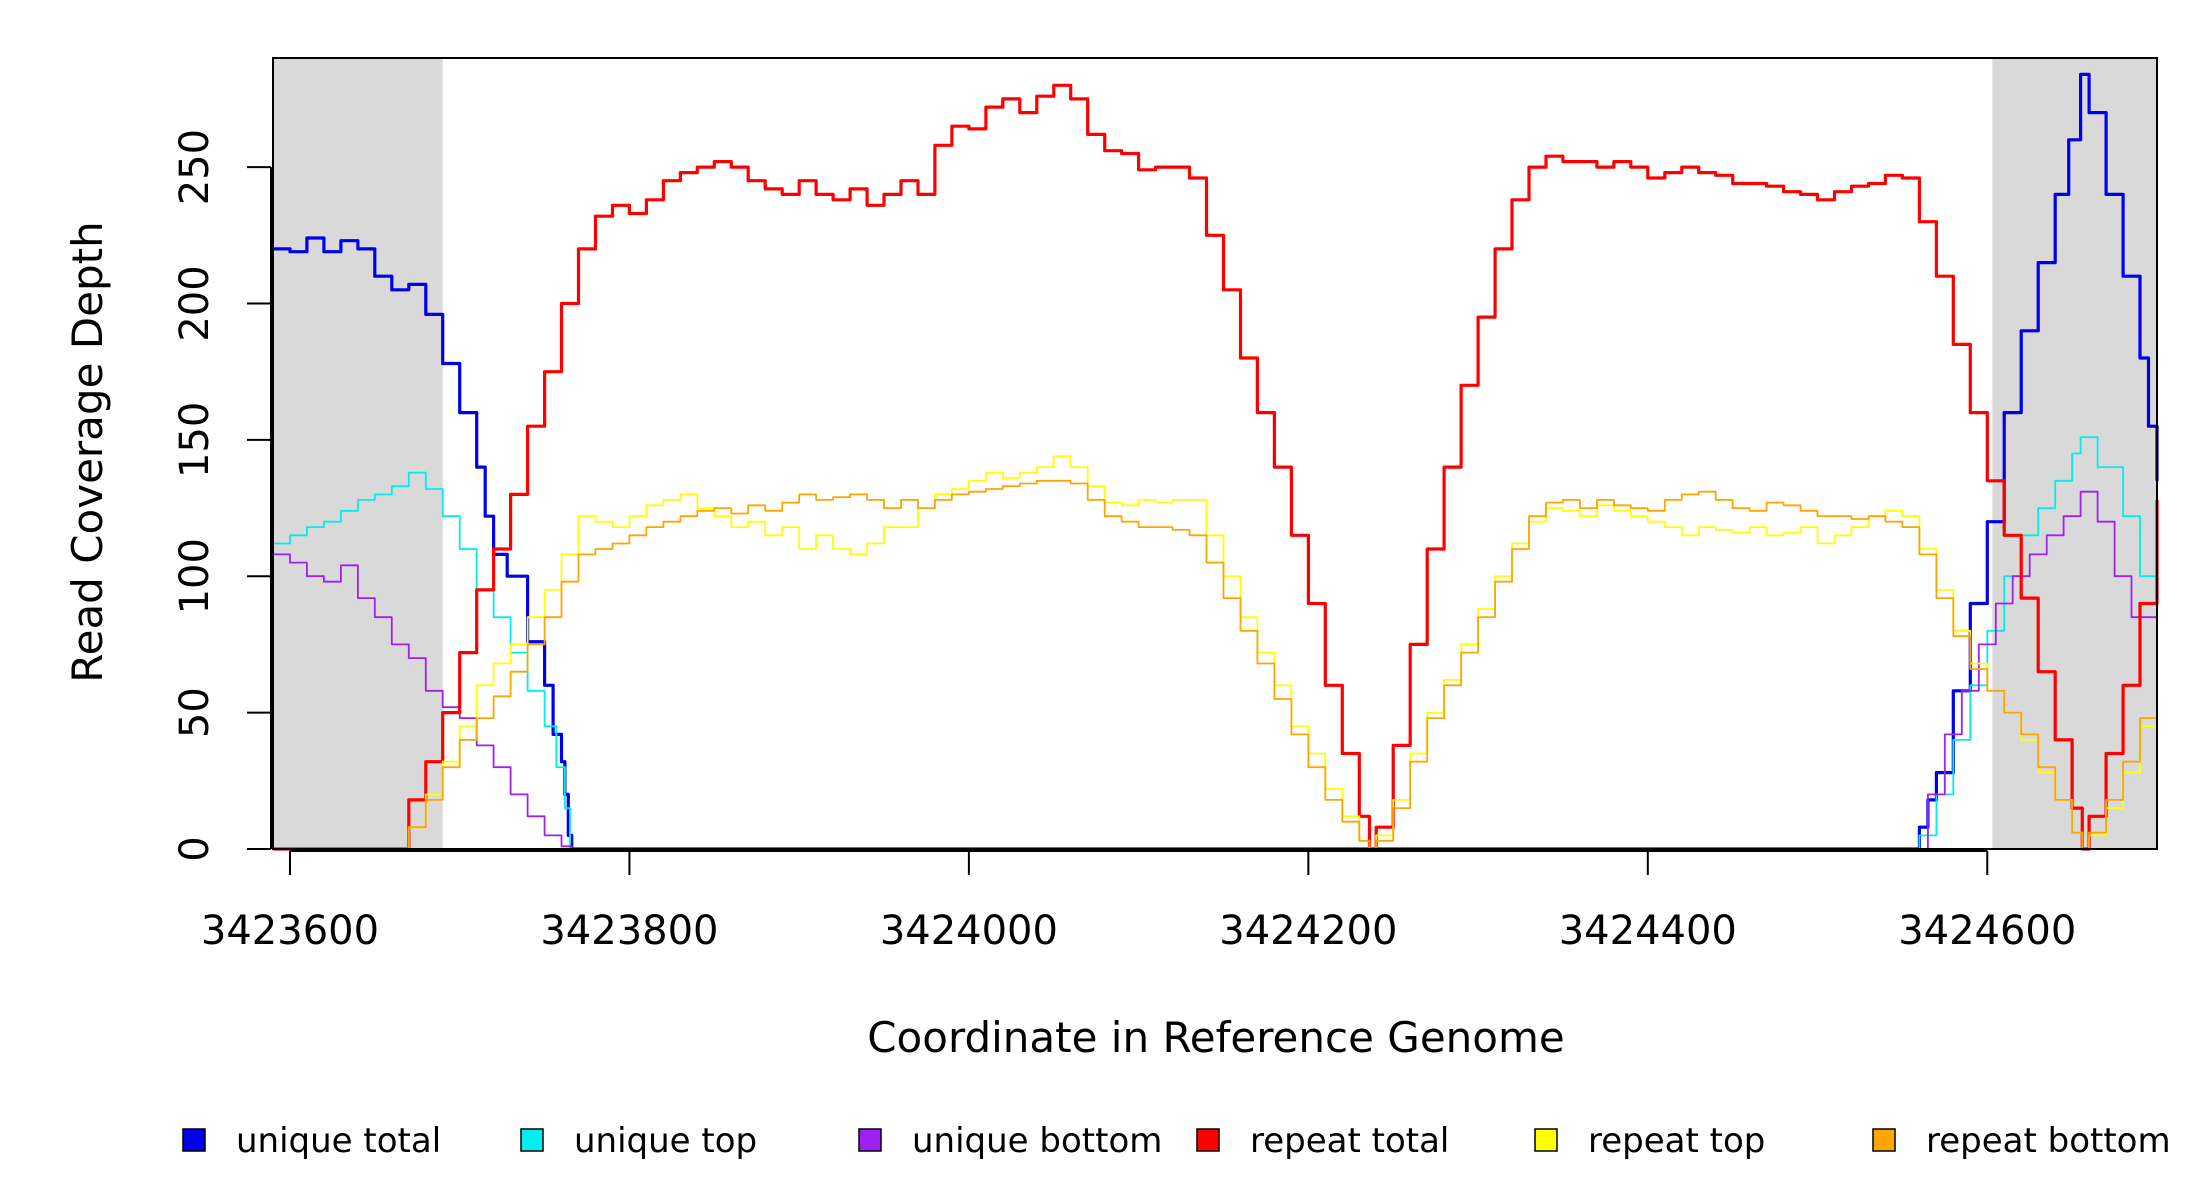  I want to click on y-tick-label: 250, so click(195, 167).